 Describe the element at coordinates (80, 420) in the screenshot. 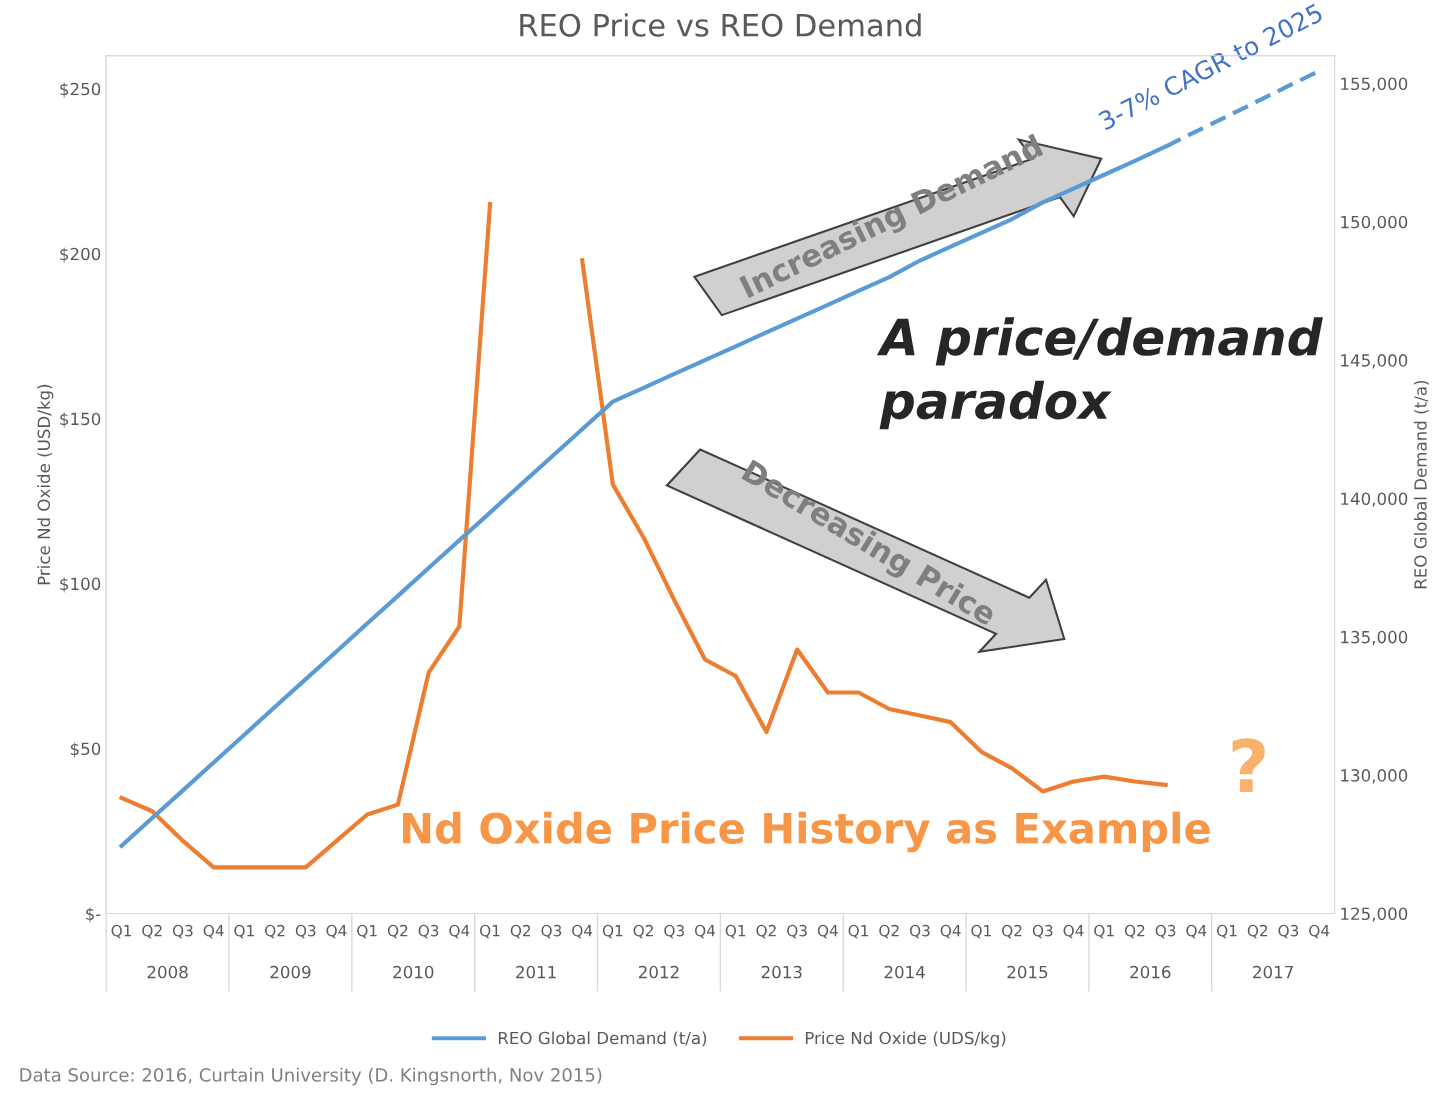

I see `y-tick-label: $150` at that location.